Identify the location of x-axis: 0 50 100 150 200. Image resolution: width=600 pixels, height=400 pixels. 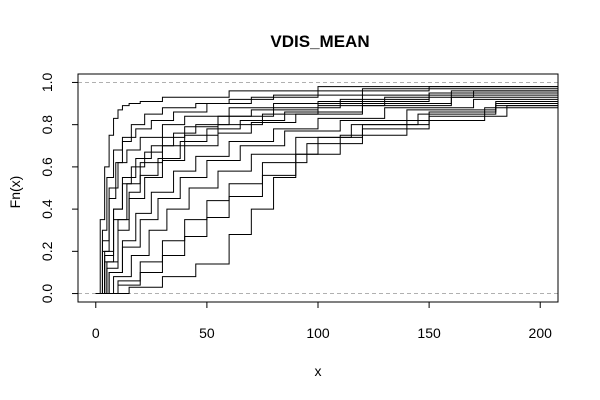
(322, 321).